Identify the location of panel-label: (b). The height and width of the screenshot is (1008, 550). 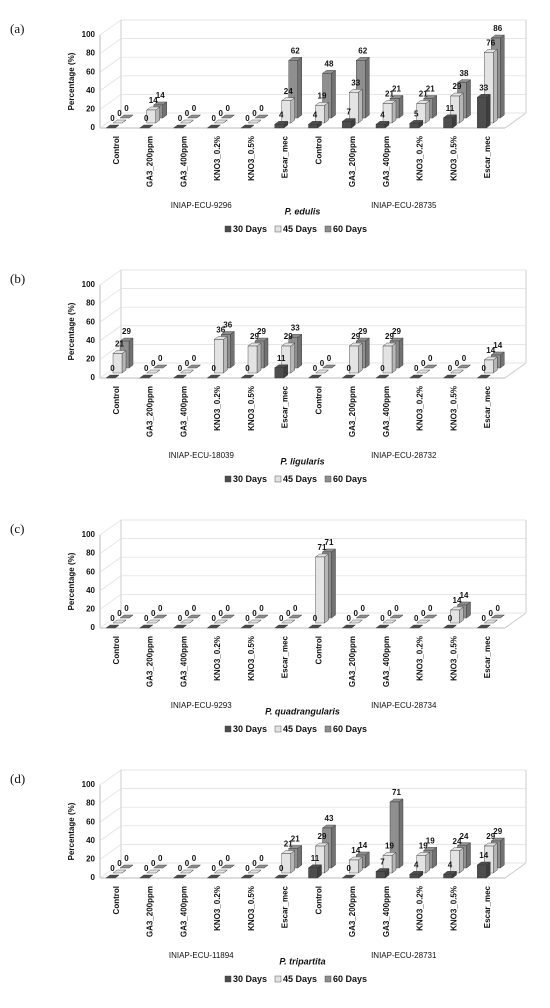
(17, 278).